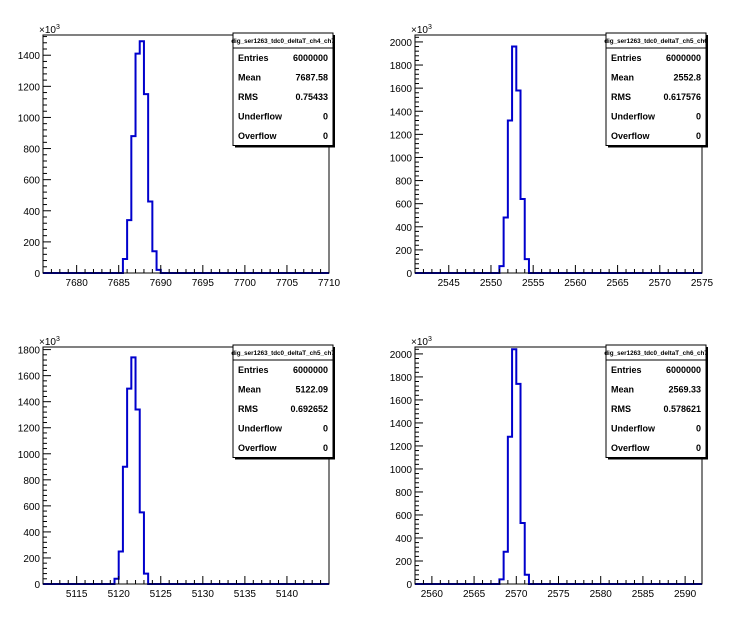 This screenshot has width=746, height=622. Describe the element at coordinates (643, 594) in the screenshot. I see `x-tick-label: 2585` at that location.